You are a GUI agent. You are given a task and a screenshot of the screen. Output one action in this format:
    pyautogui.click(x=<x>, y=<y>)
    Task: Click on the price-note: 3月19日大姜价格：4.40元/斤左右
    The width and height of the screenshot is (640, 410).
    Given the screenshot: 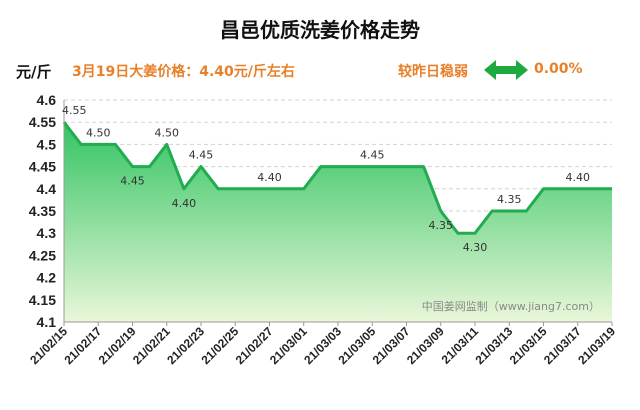 What is the action you would take?
    pyautogui.click(x=183, y=72)
    